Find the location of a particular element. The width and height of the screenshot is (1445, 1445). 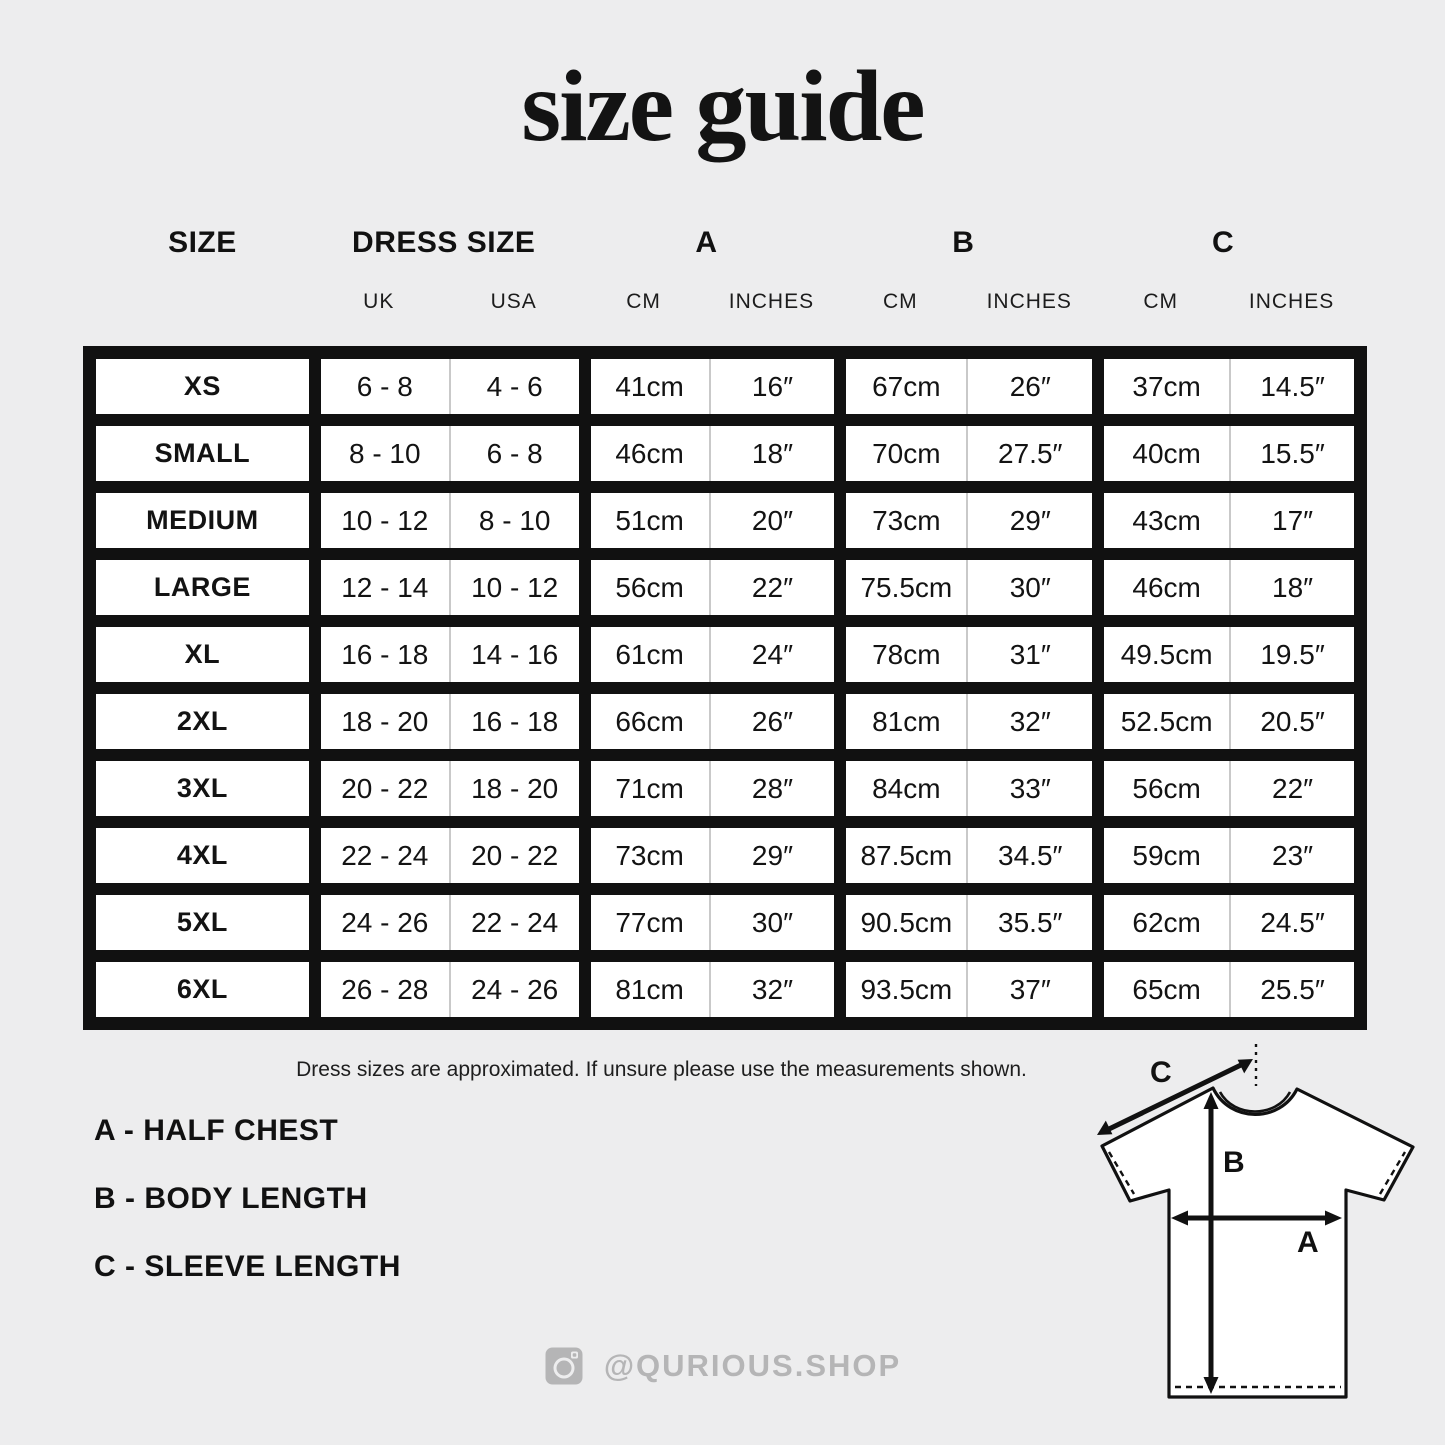

measurement-cell: 90.5cm is located at coordinates (900, 922).